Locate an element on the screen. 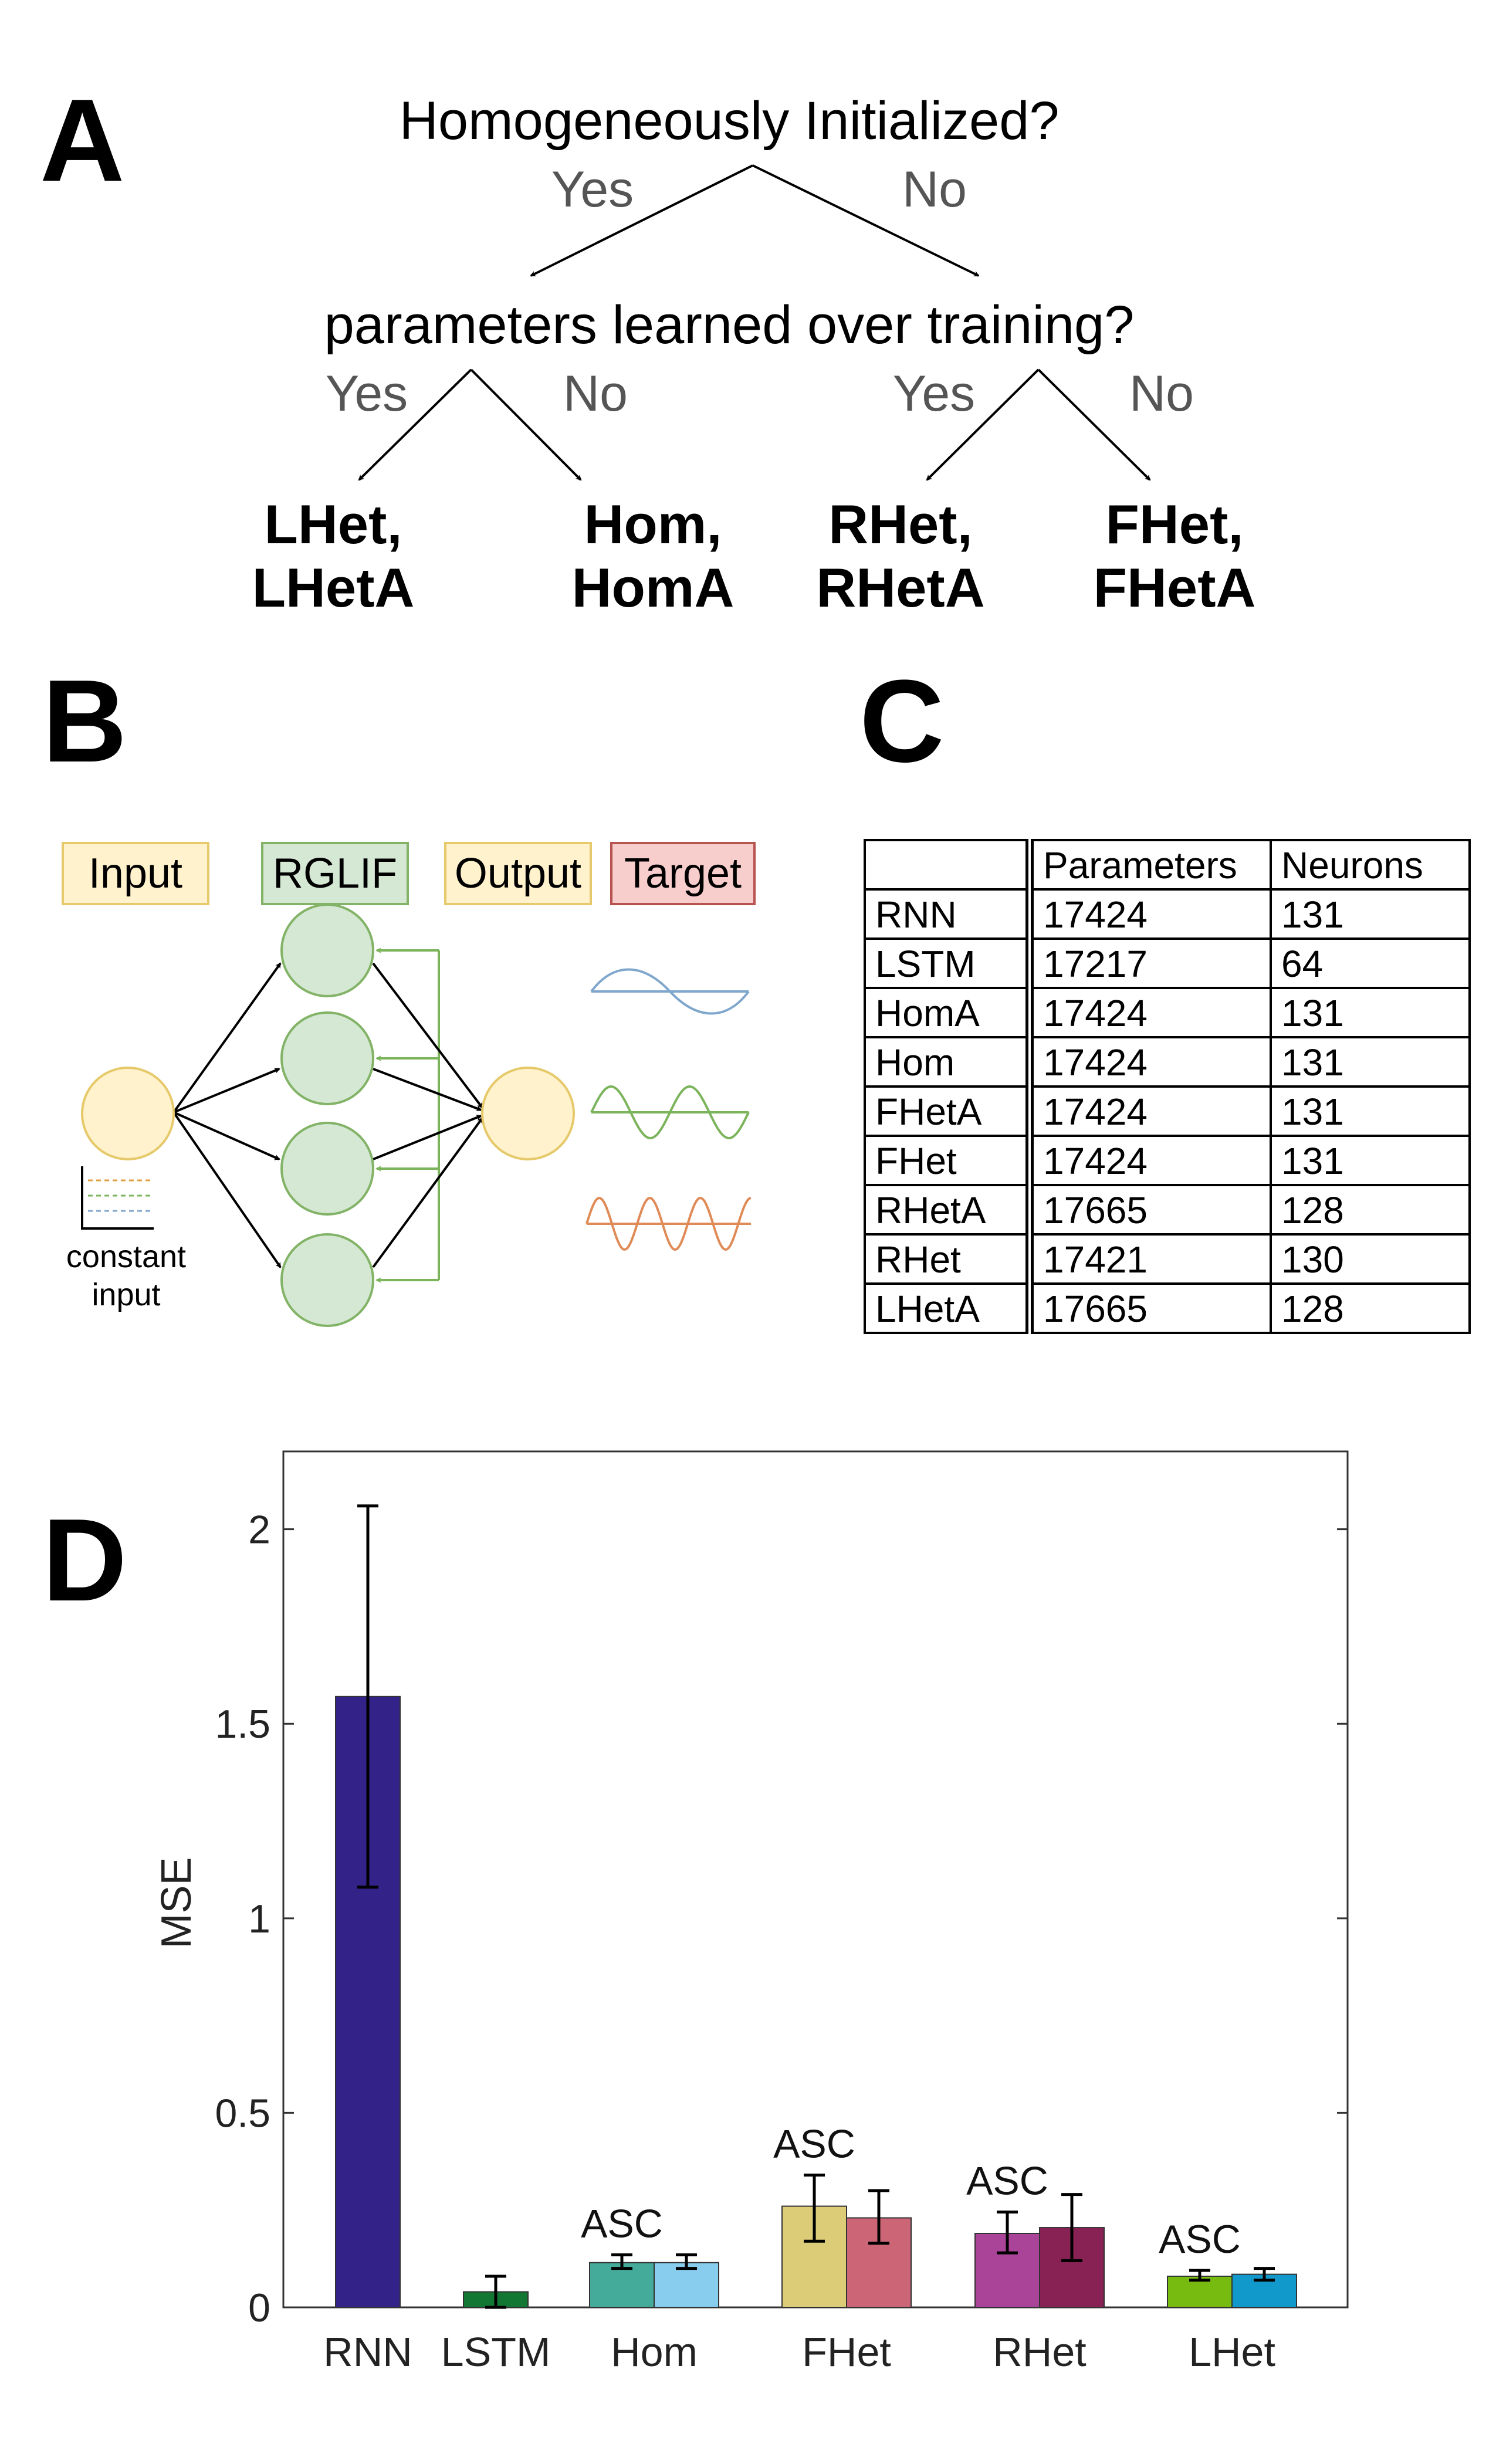 This screenshot has width=1496, height=2464. table-cell-model: LHetA is located at coordinates (949, 1308).